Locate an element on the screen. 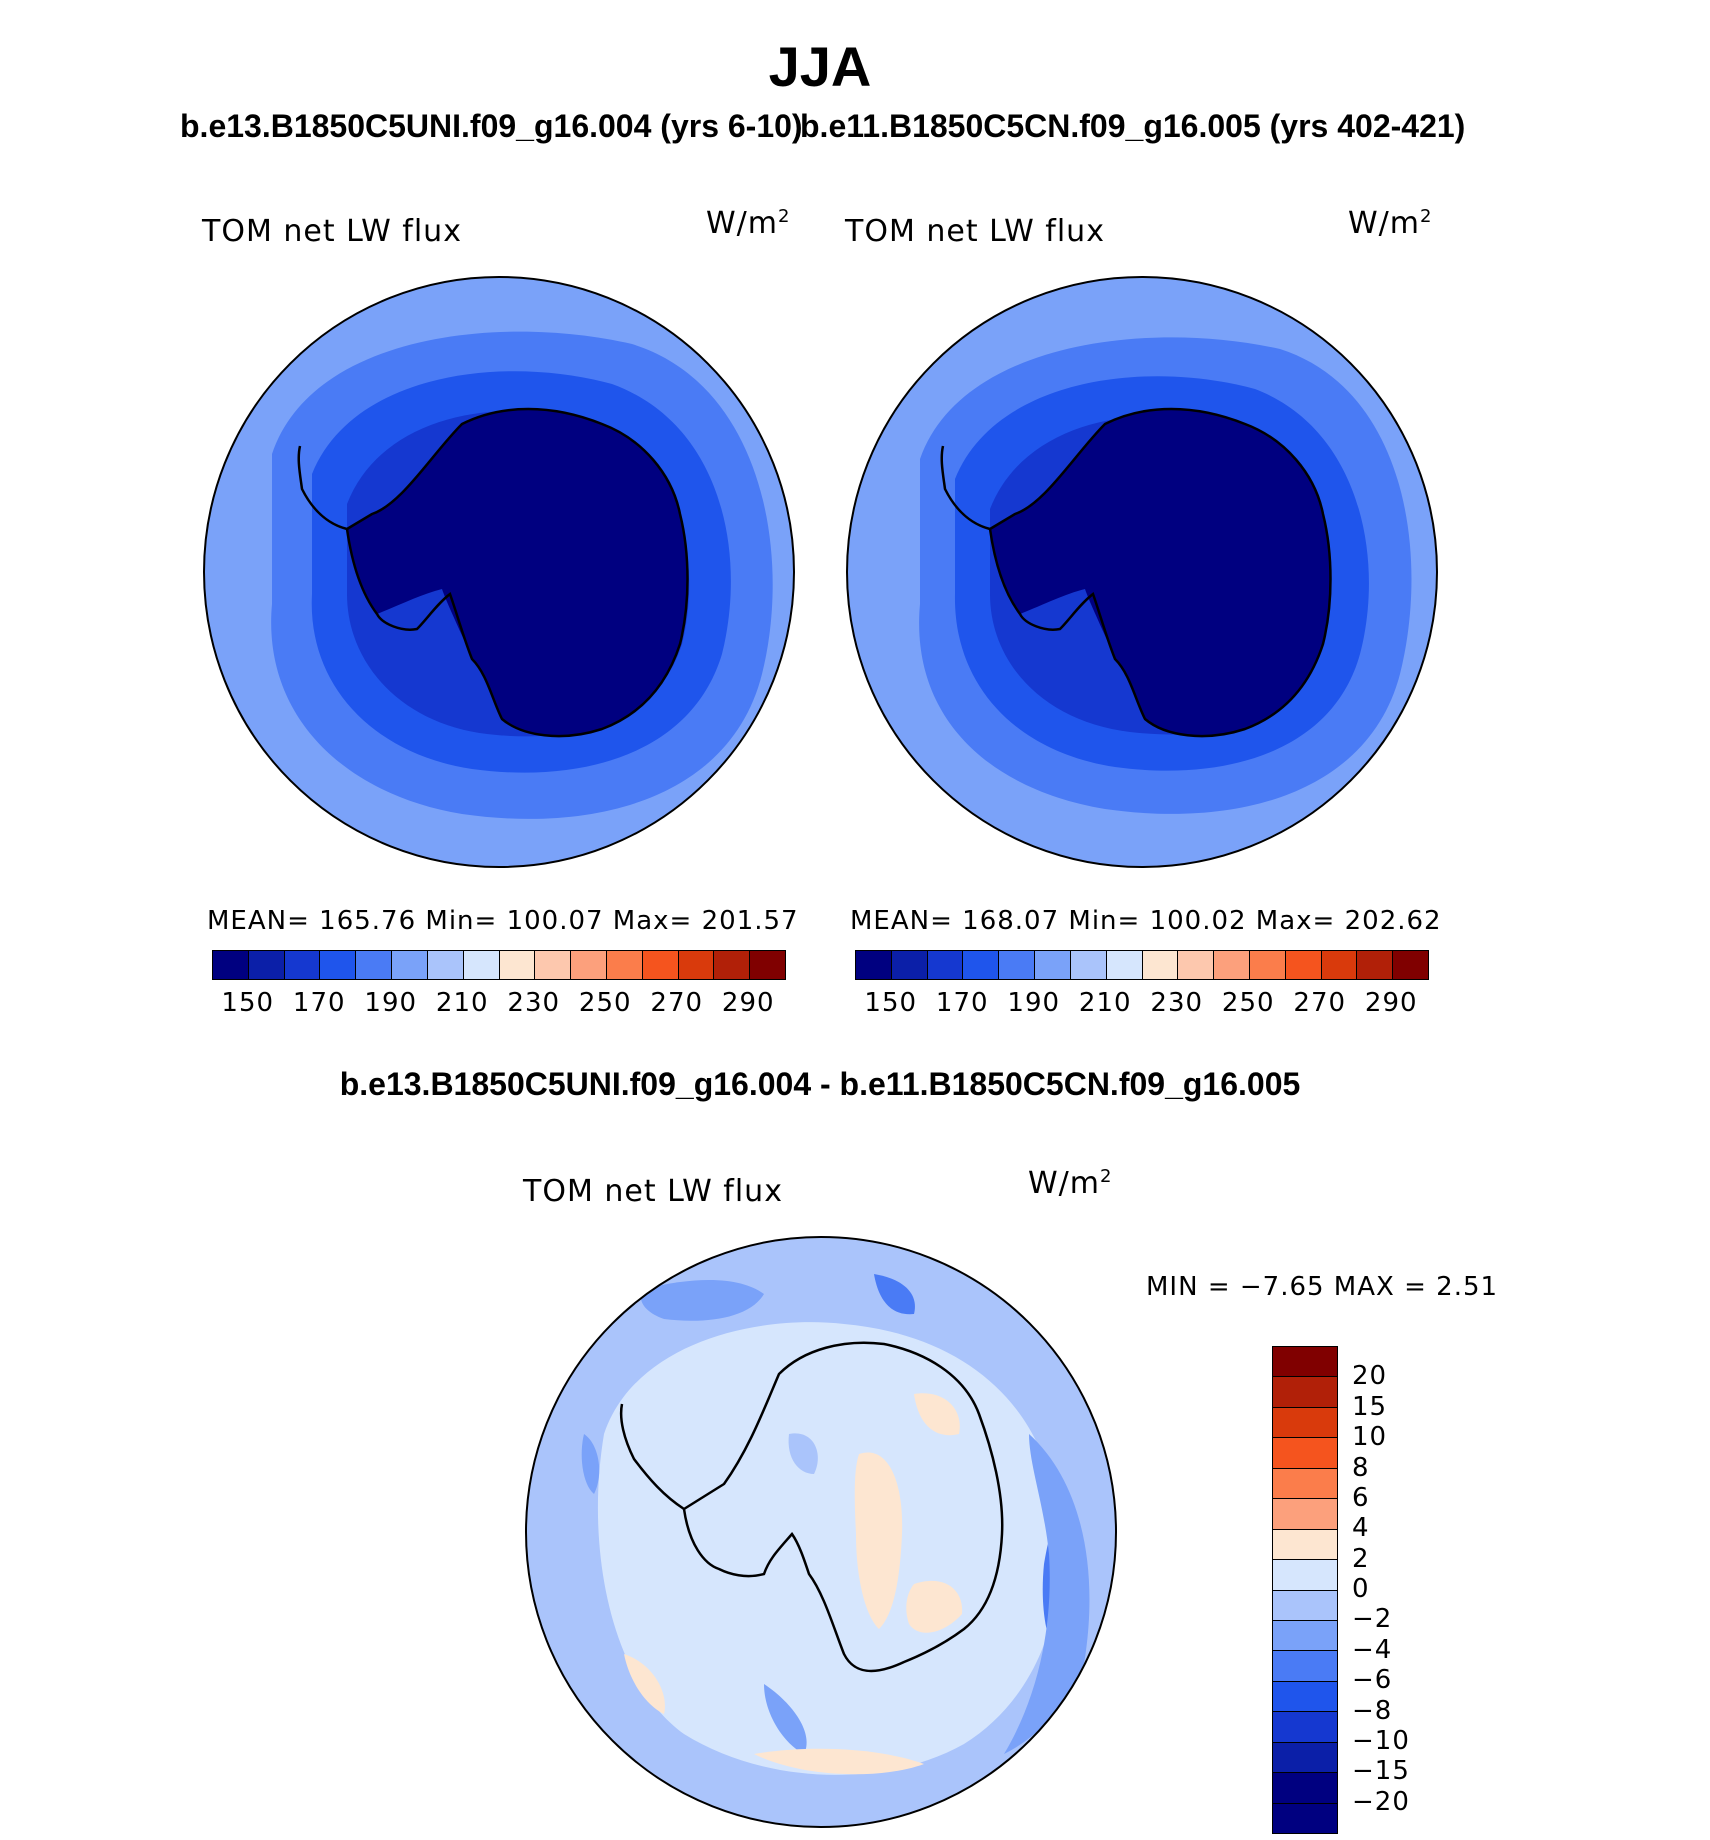  panel-b-antarctica is located at coordinates (1160, 573).